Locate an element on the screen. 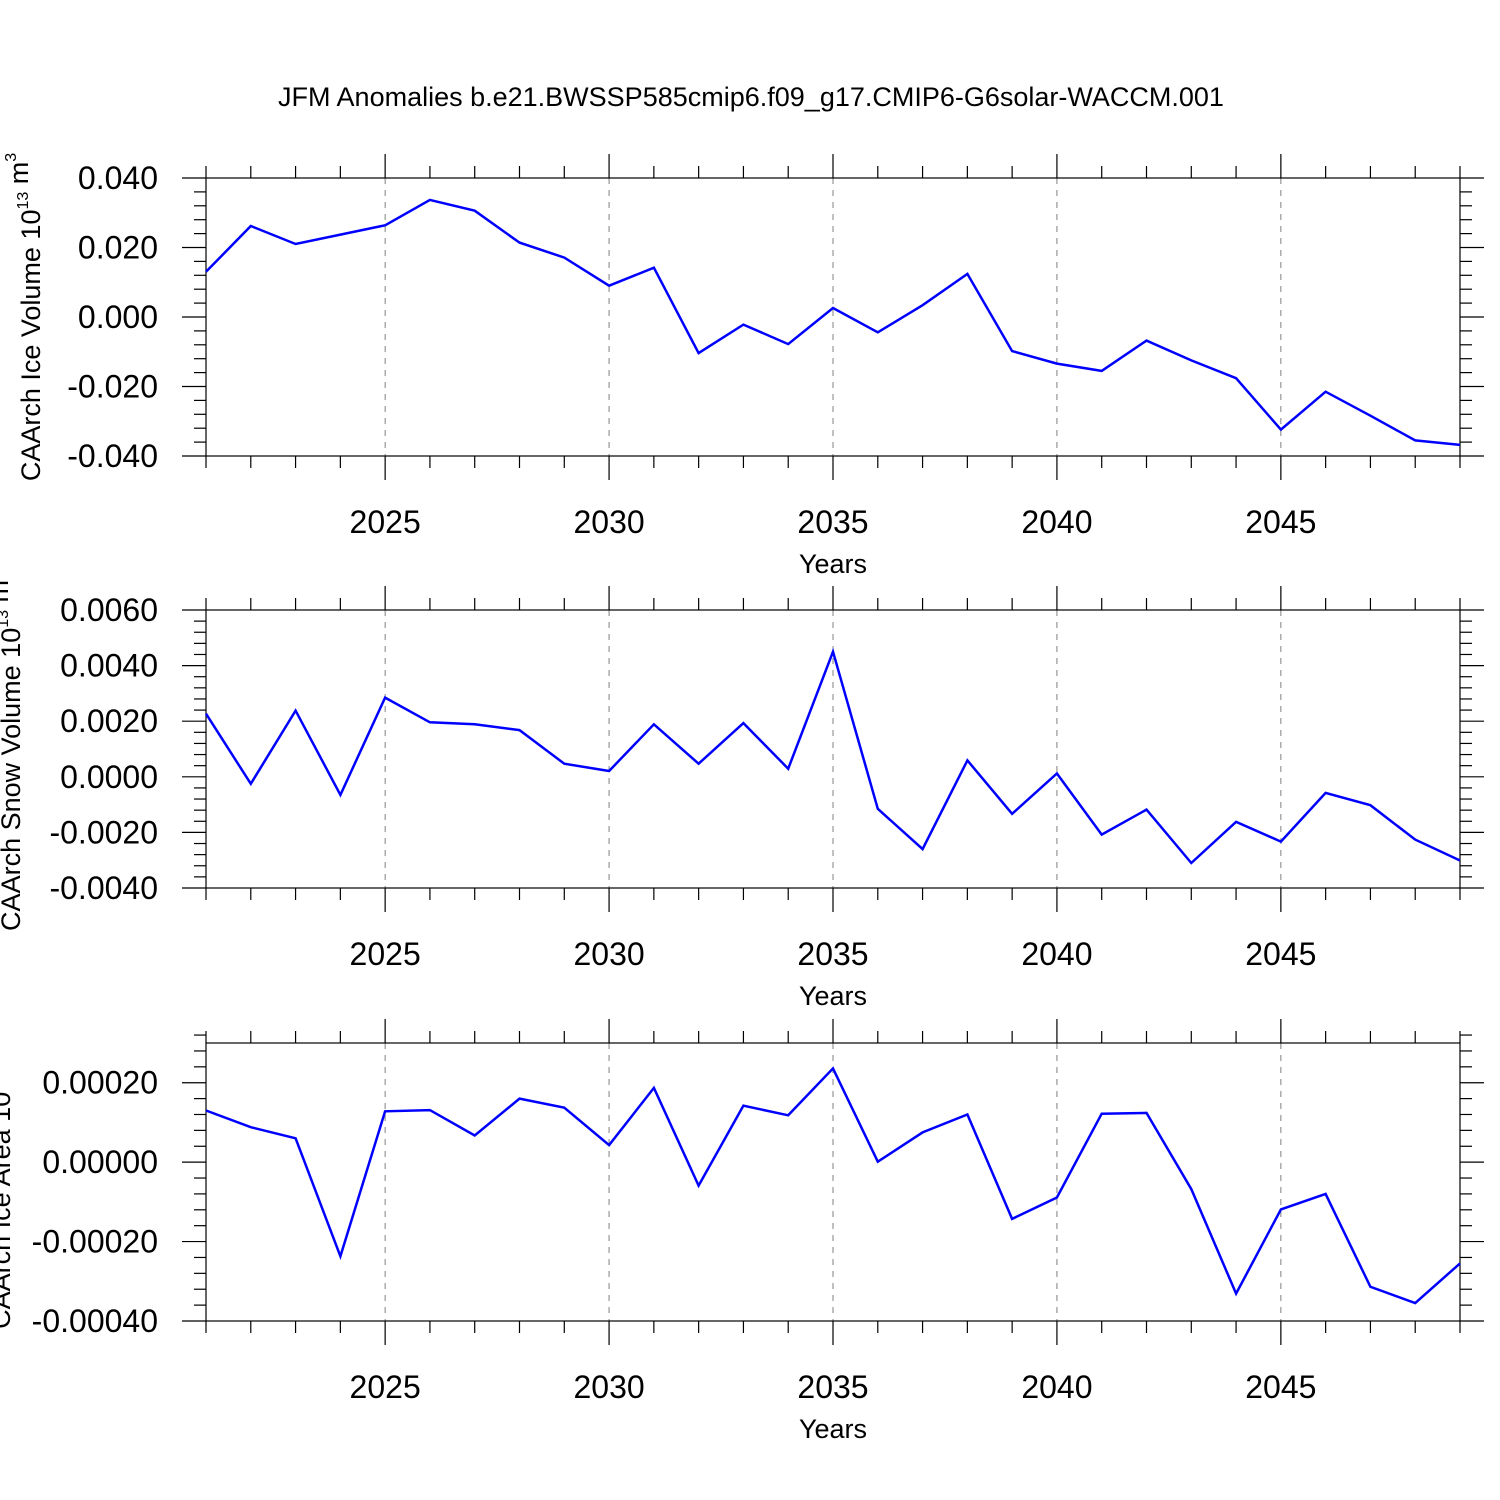  y-tick-label: -0.020 is located at coordinates (112, 387).